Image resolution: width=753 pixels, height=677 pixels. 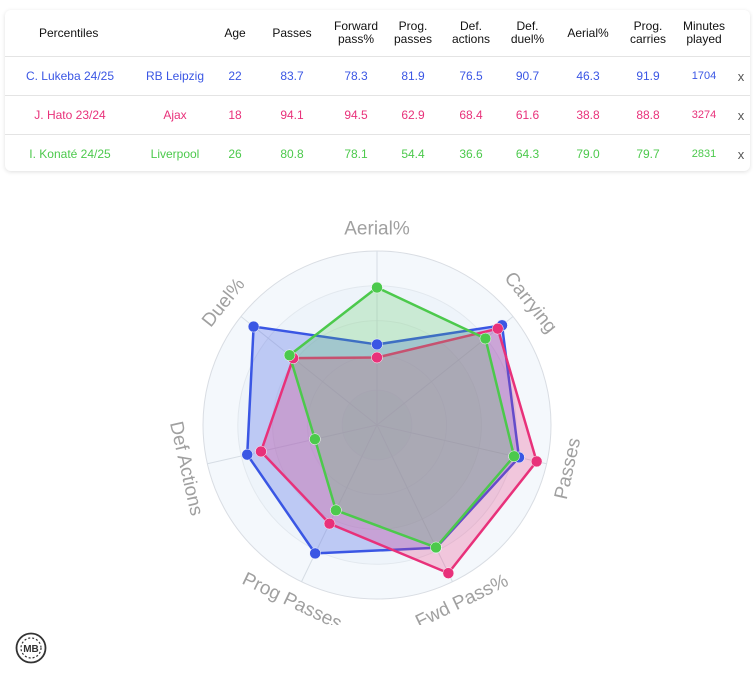 What do you see at coordinates (527, 115) in the screenshot?
I see `cell-def-duel: 61.6` at bounding box center [527, 115].